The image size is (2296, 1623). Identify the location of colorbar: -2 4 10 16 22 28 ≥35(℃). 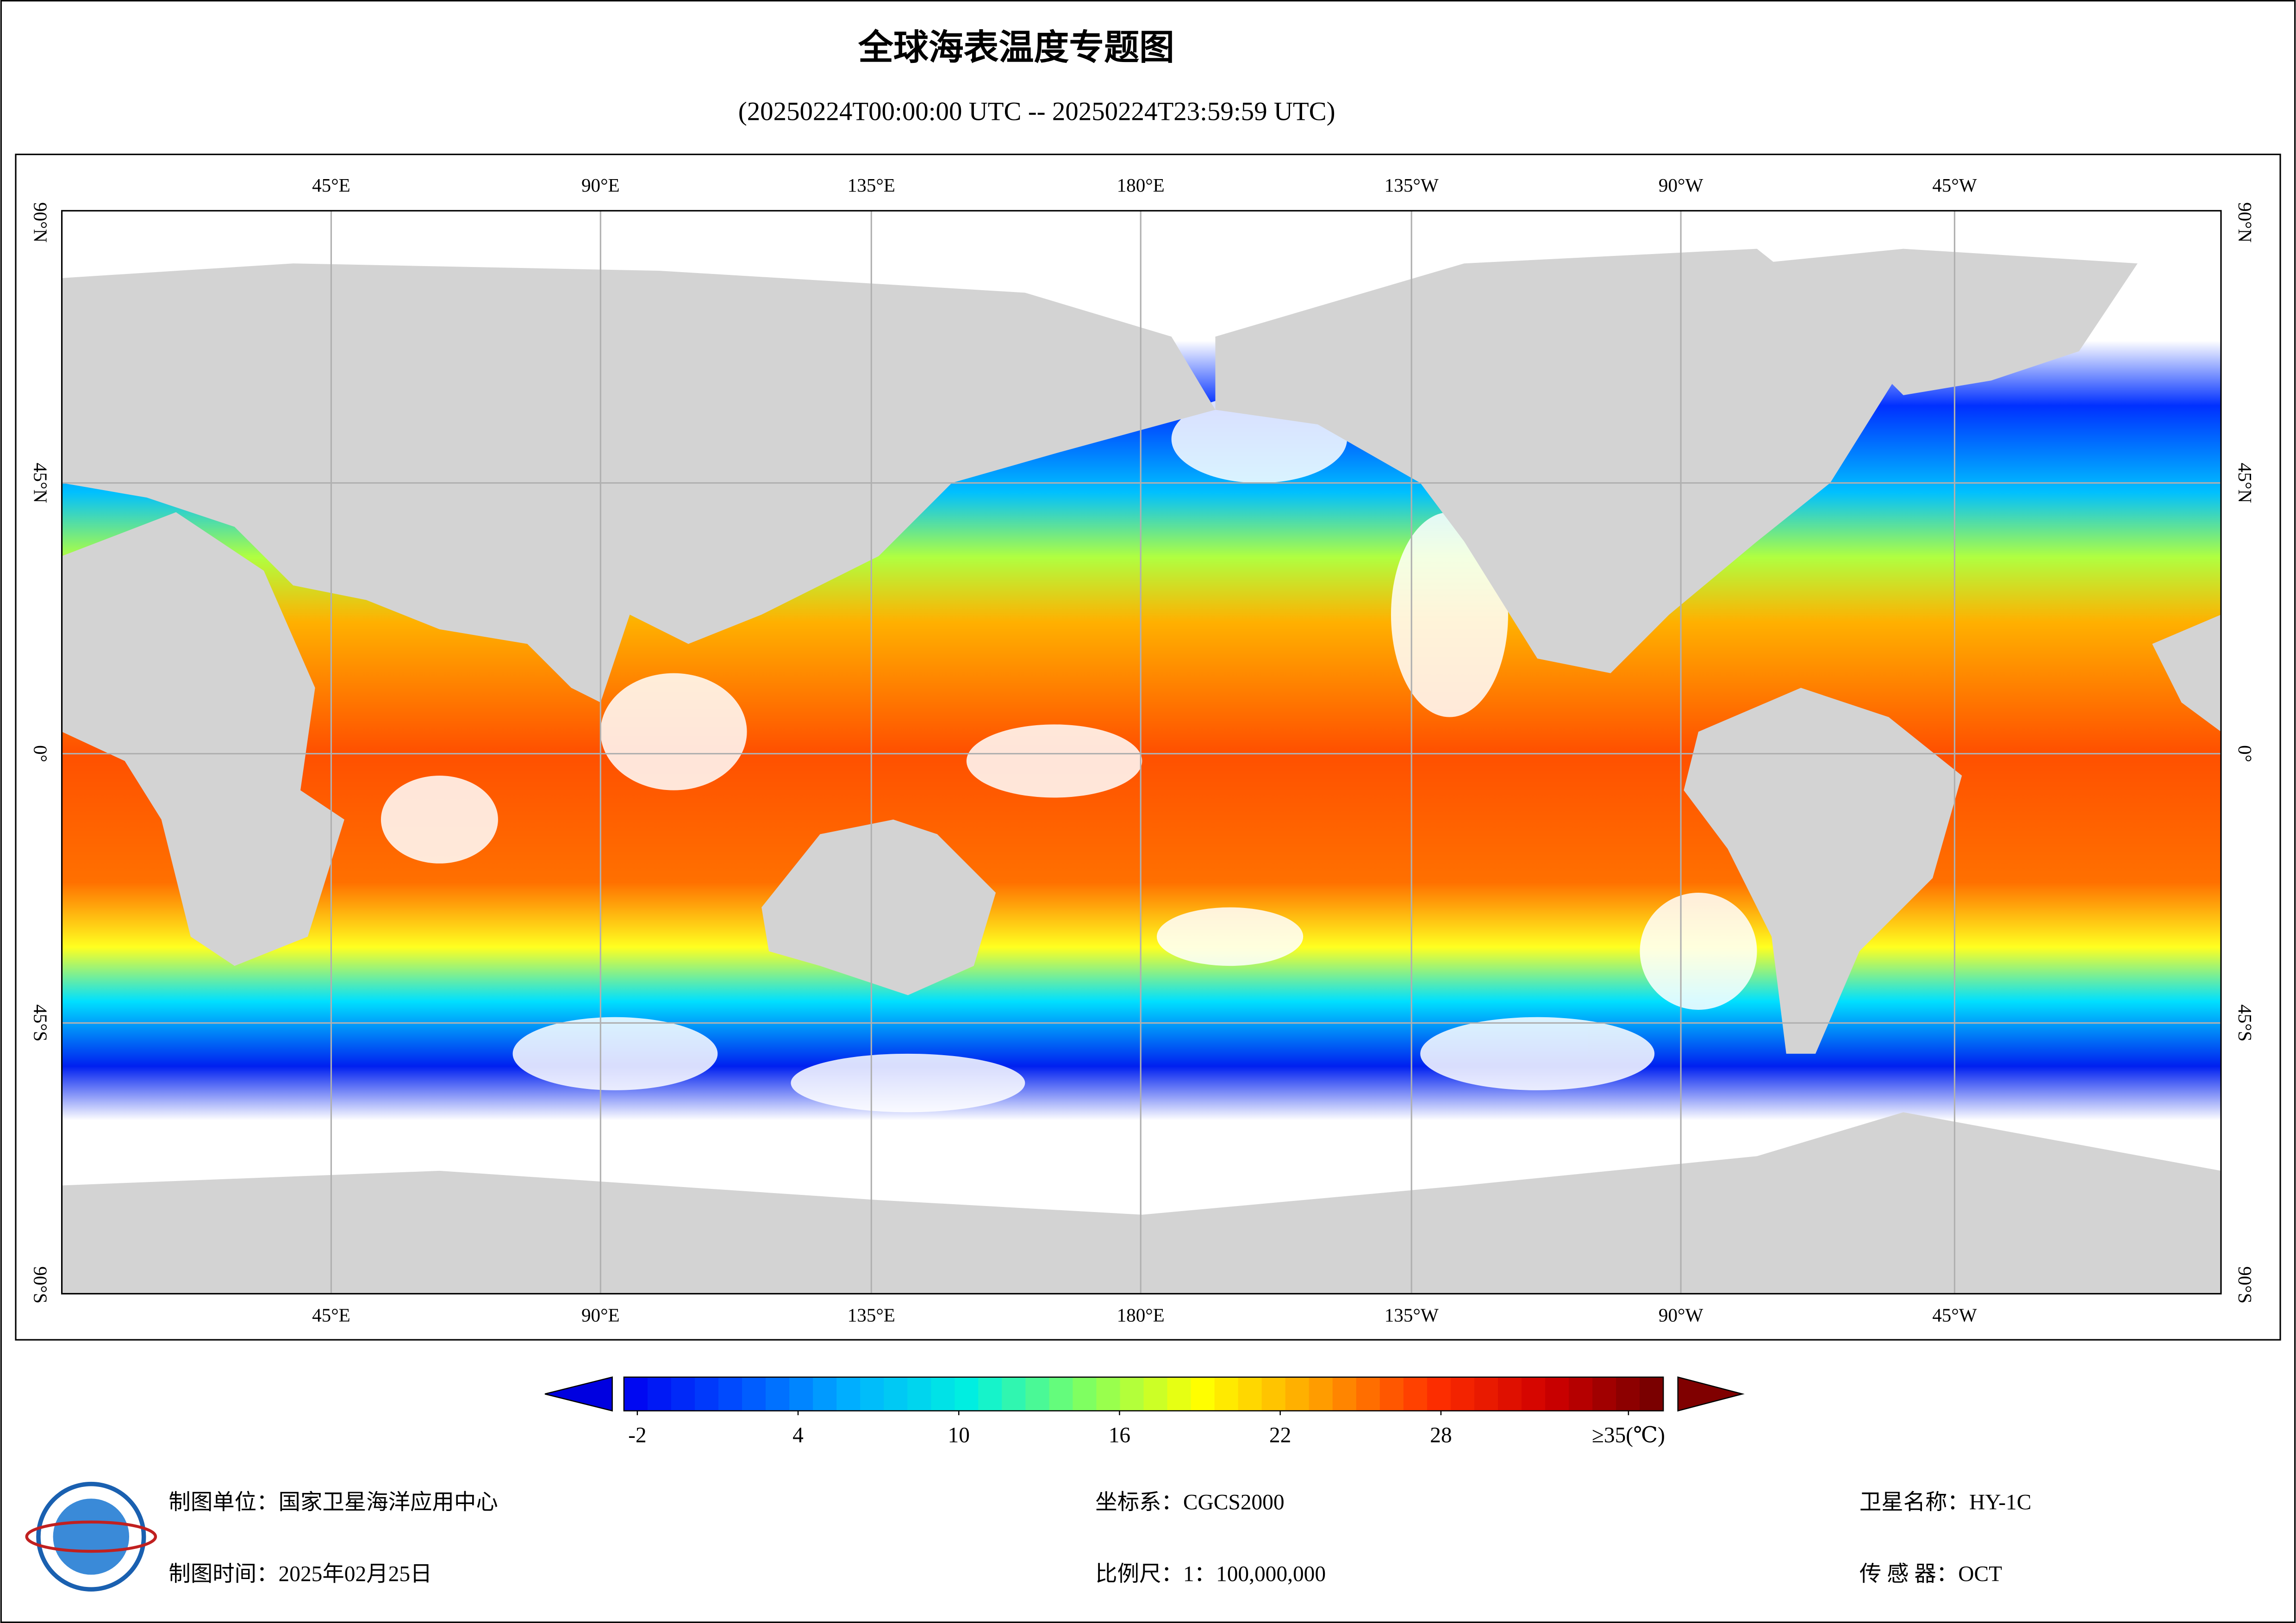
(1144, 1411).